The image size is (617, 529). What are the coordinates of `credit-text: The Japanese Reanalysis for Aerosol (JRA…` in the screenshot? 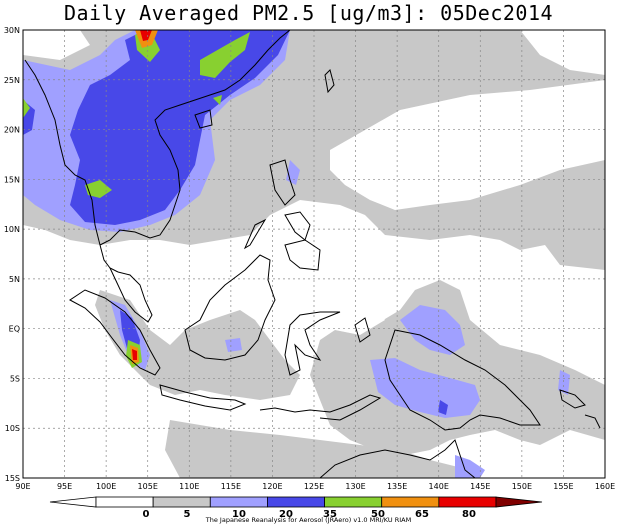 It's located at (308, 520).